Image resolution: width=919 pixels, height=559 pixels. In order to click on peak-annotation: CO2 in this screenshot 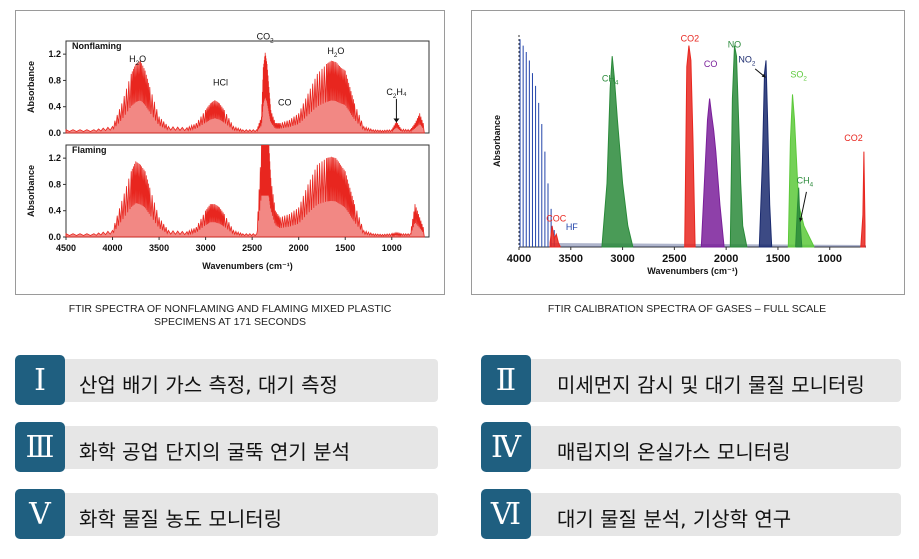, I will do `click(266, 38)`.